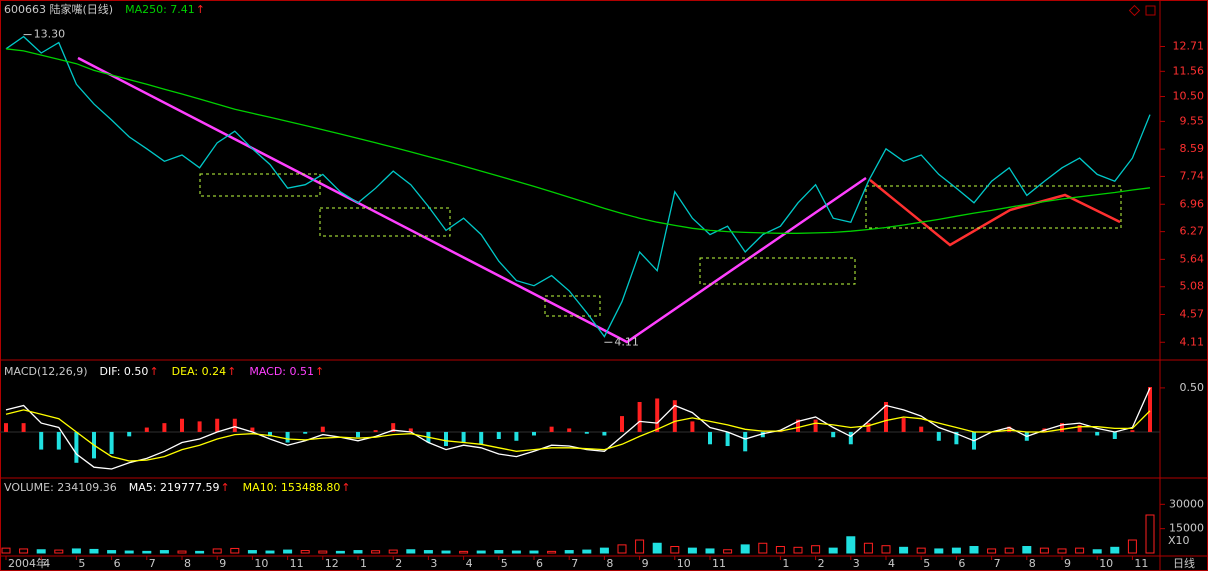 The height and width of the screenshot is (571, 1208). Describe the element at coordinates (1192, 341) in the screenshot. I see `y-tick-label: 4.11` at that location.